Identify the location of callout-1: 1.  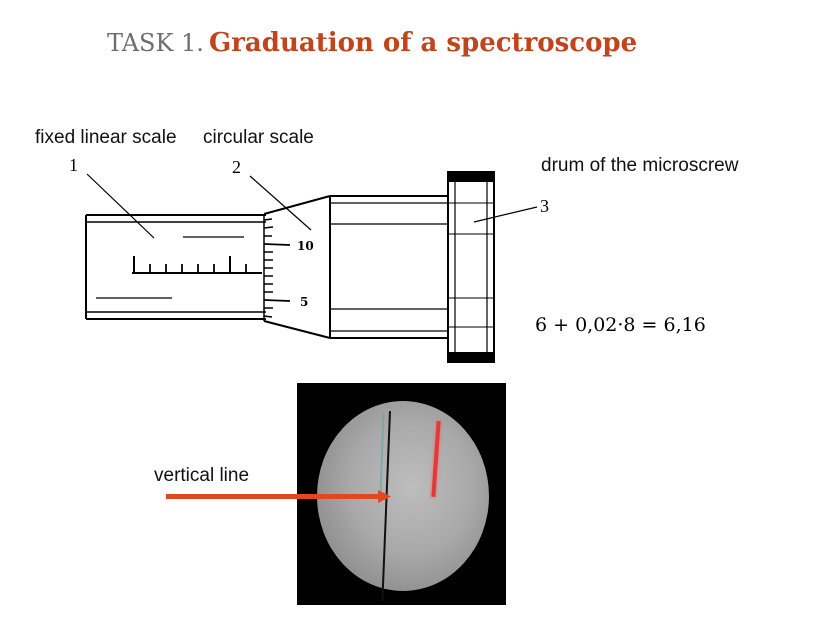
(73, 165).